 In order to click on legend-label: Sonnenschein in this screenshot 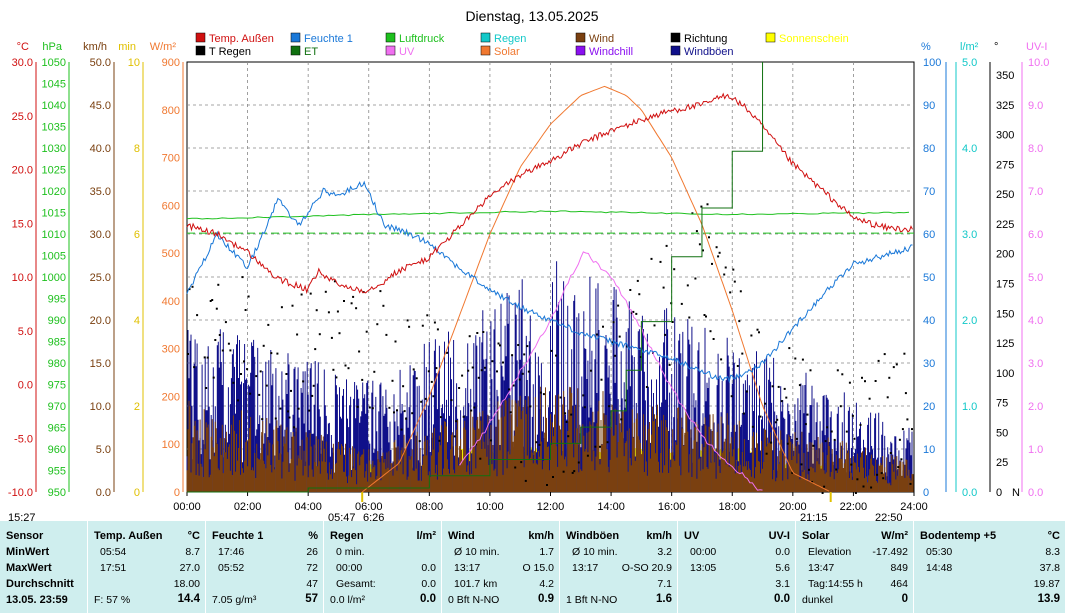, I will do `click(814, 39)`.